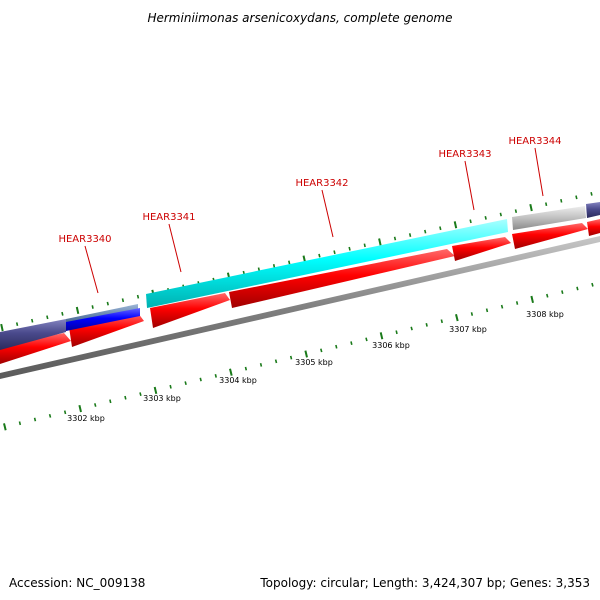  What do you see at coordinates (238, 380) in the screenshot?
I see `kbp-label: 3304 kbp` at bounding box center [238, 380].